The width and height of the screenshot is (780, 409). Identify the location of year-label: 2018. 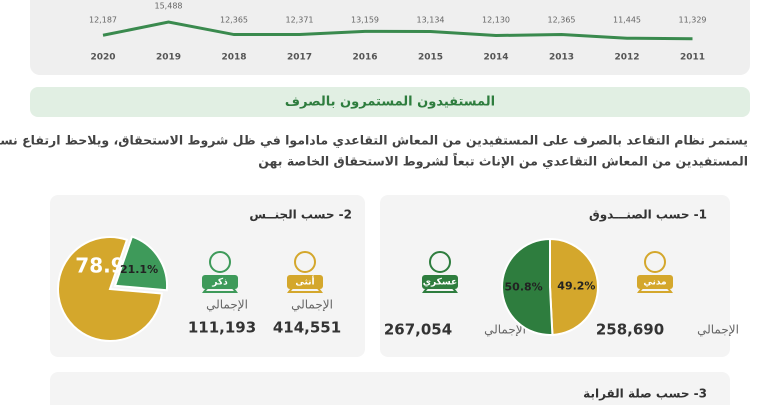
(233, 58).